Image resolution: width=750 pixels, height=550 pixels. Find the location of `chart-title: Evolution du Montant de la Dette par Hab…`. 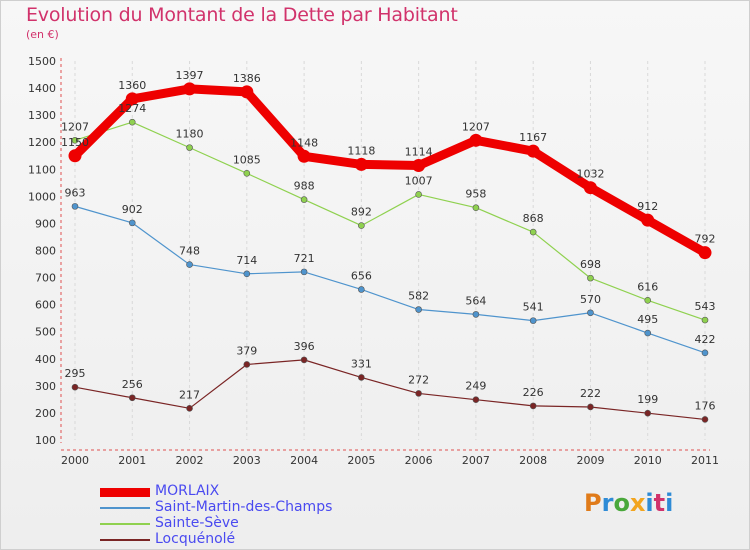

chart-title: Evolution du Montant de la Dette par Hab… is located at coordinates (242, 15).